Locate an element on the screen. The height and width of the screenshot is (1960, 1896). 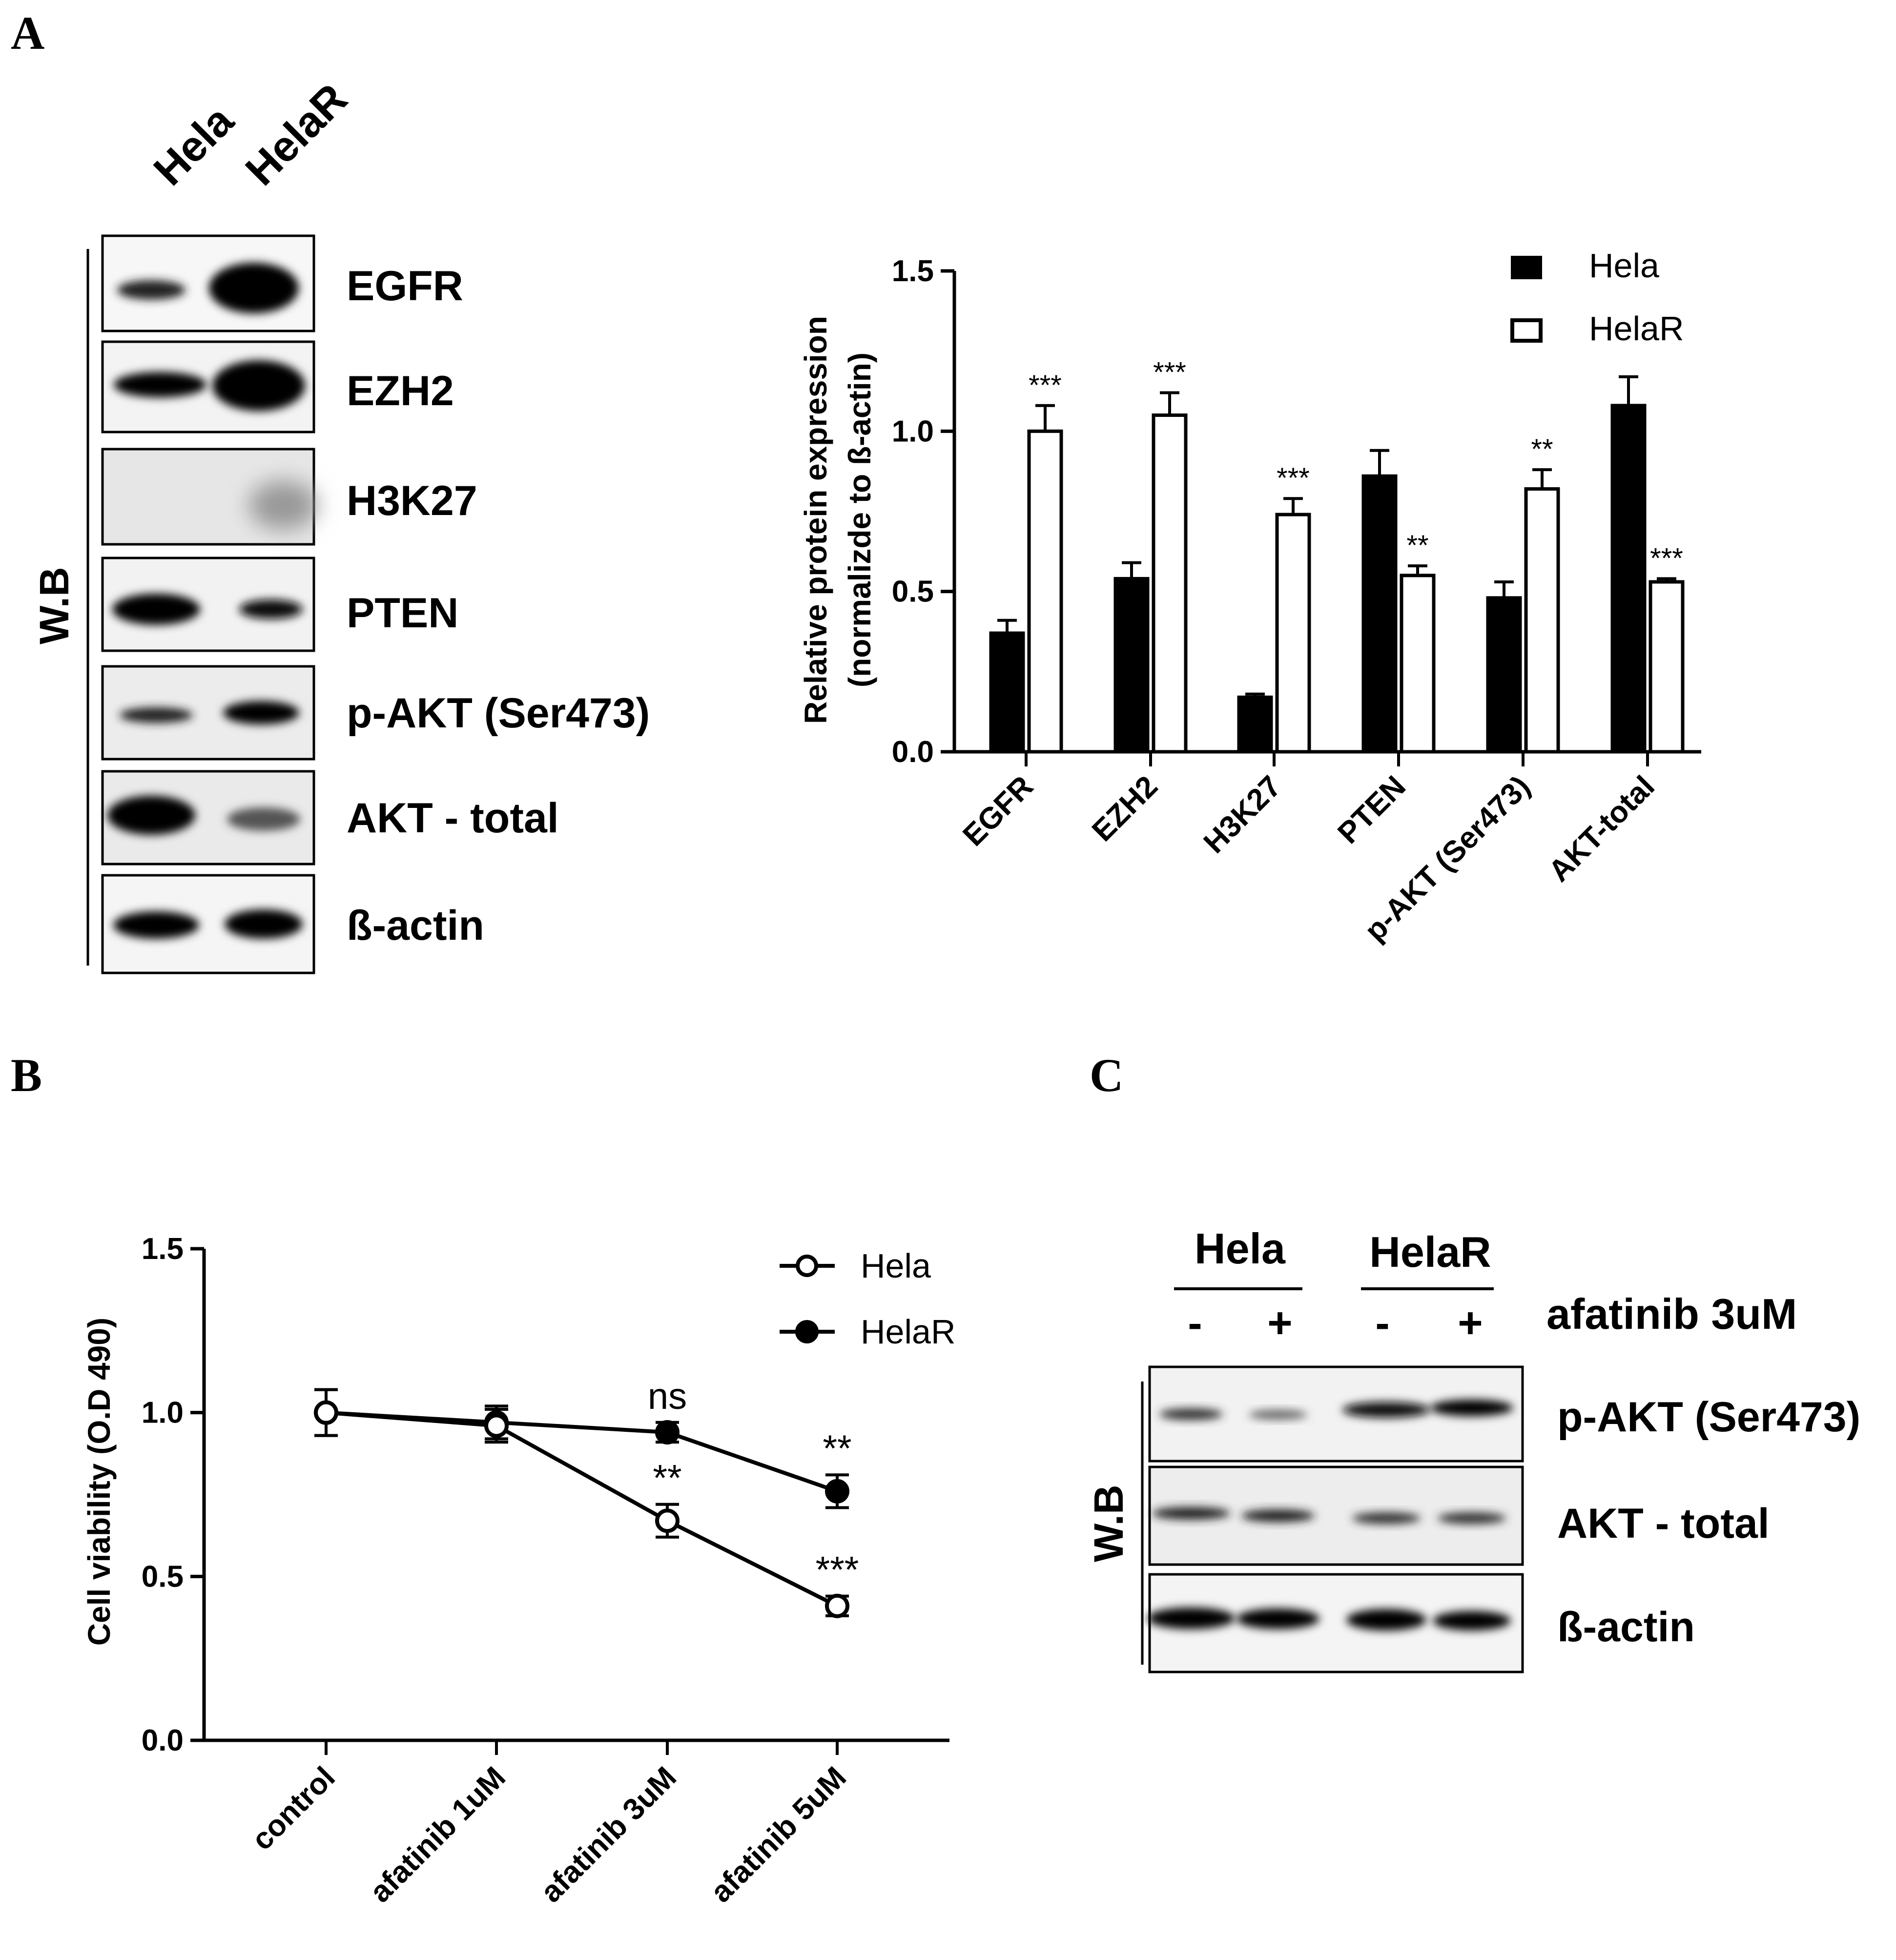
blot-c-label-akt-total: AKT - total is located at coordinates (1663, 1524).